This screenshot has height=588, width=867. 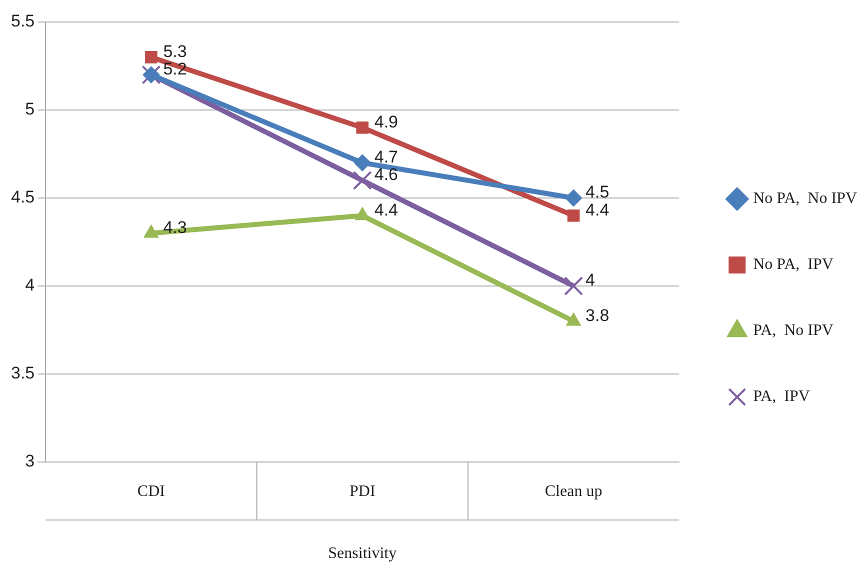 What do you see at coordinates (30, 109) in the screenshot?
I see `y-tick-label: 5` at bounding box center [30, 109].